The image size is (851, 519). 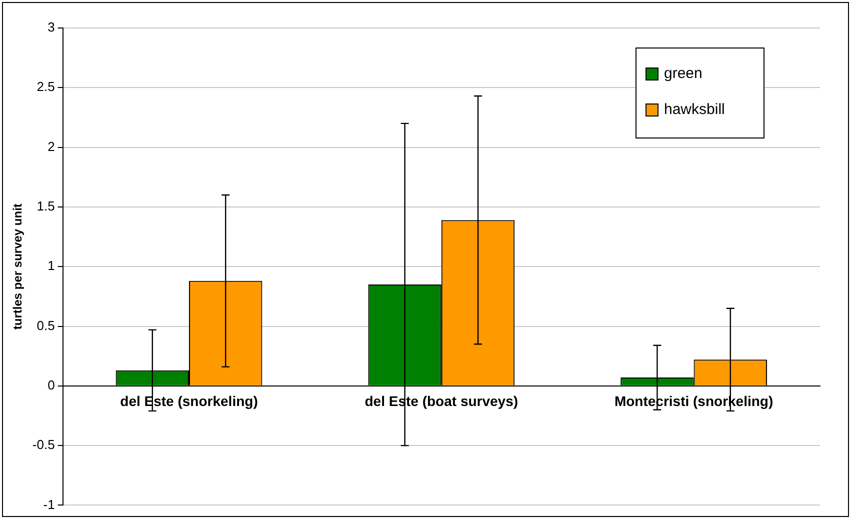 I want to click on y-tick-label: 1.5, so click(x=45, y=206).